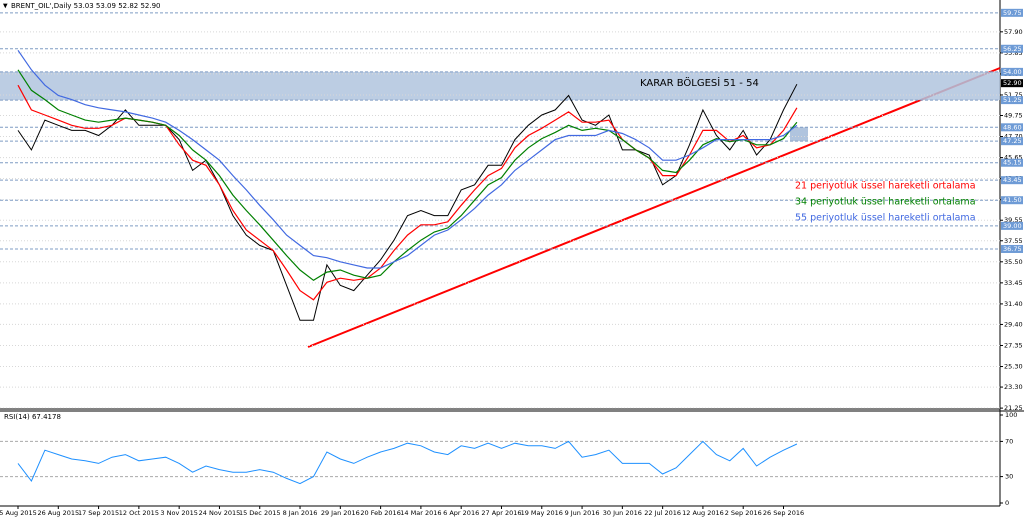 This screenshot has height=519, width=1024. Describe the element at coordinates (139, 513) in the screenshot. I see `x-tick-label: 12 Oct 2015` at that location.